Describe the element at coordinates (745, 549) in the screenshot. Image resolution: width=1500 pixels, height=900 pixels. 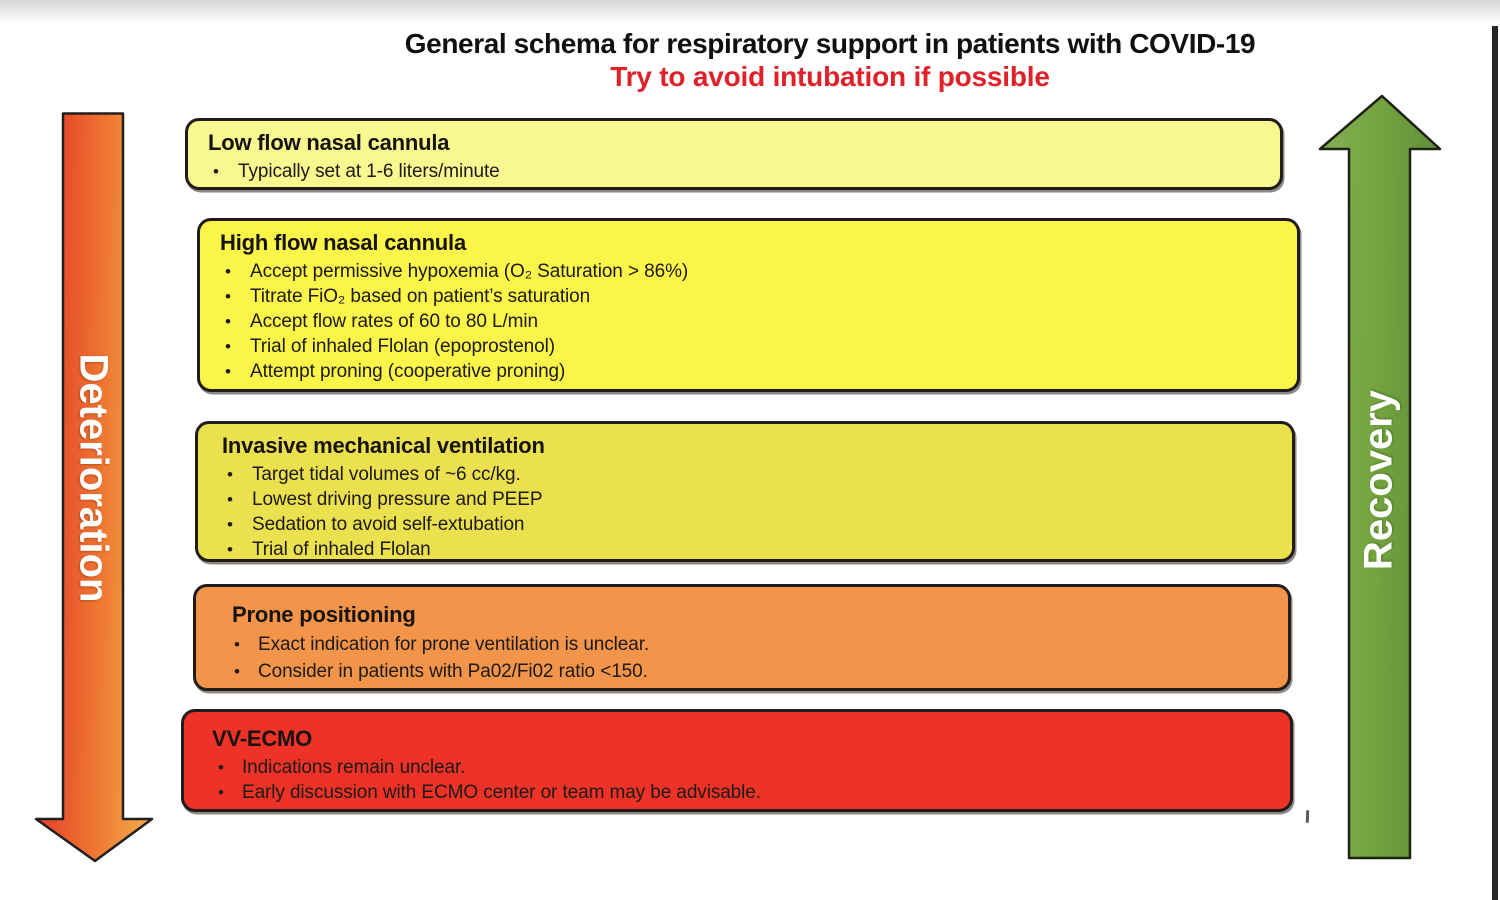
I see `bullet-item: Trial of inhaled Flolan` at that location.